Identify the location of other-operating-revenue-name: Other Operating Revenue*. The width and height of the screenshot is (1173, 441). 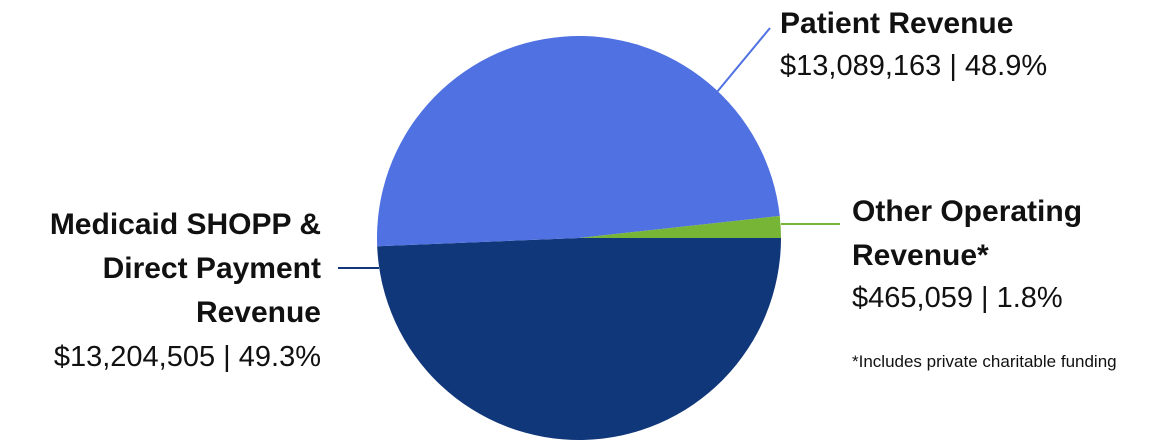
(967, 233).